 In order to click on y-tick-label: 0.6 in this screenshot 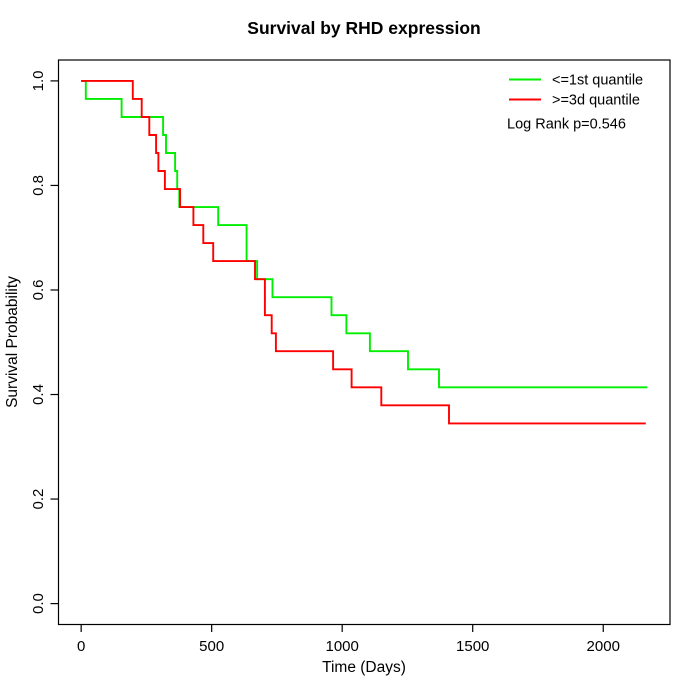, I will do `click(38, 290)`.